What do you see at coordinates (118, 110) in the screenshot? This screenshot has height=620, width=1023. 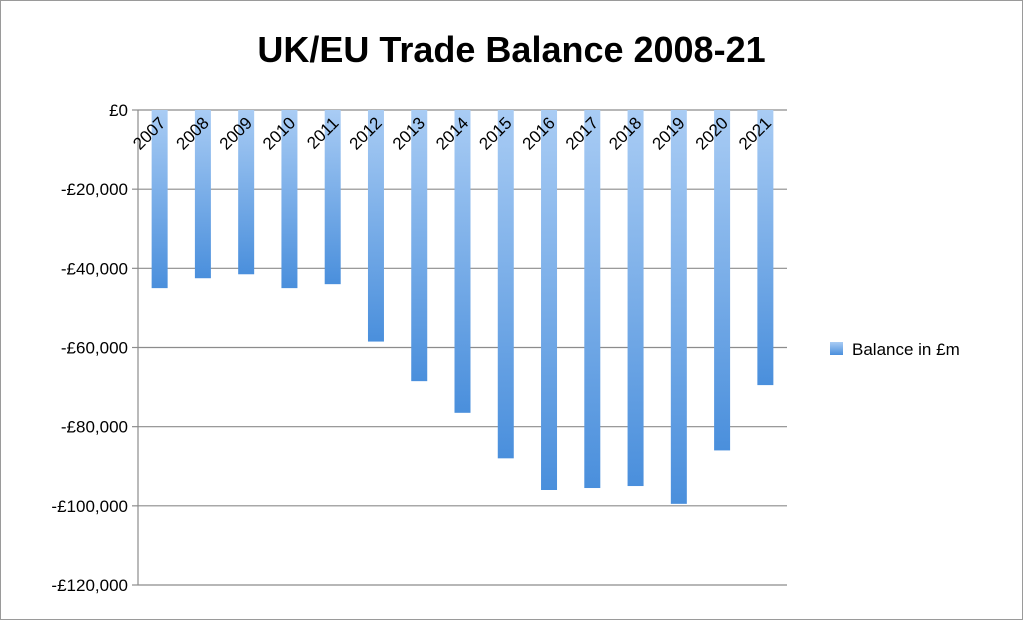 I see `y-tick-label: £0` at bounding box center [118, 110].